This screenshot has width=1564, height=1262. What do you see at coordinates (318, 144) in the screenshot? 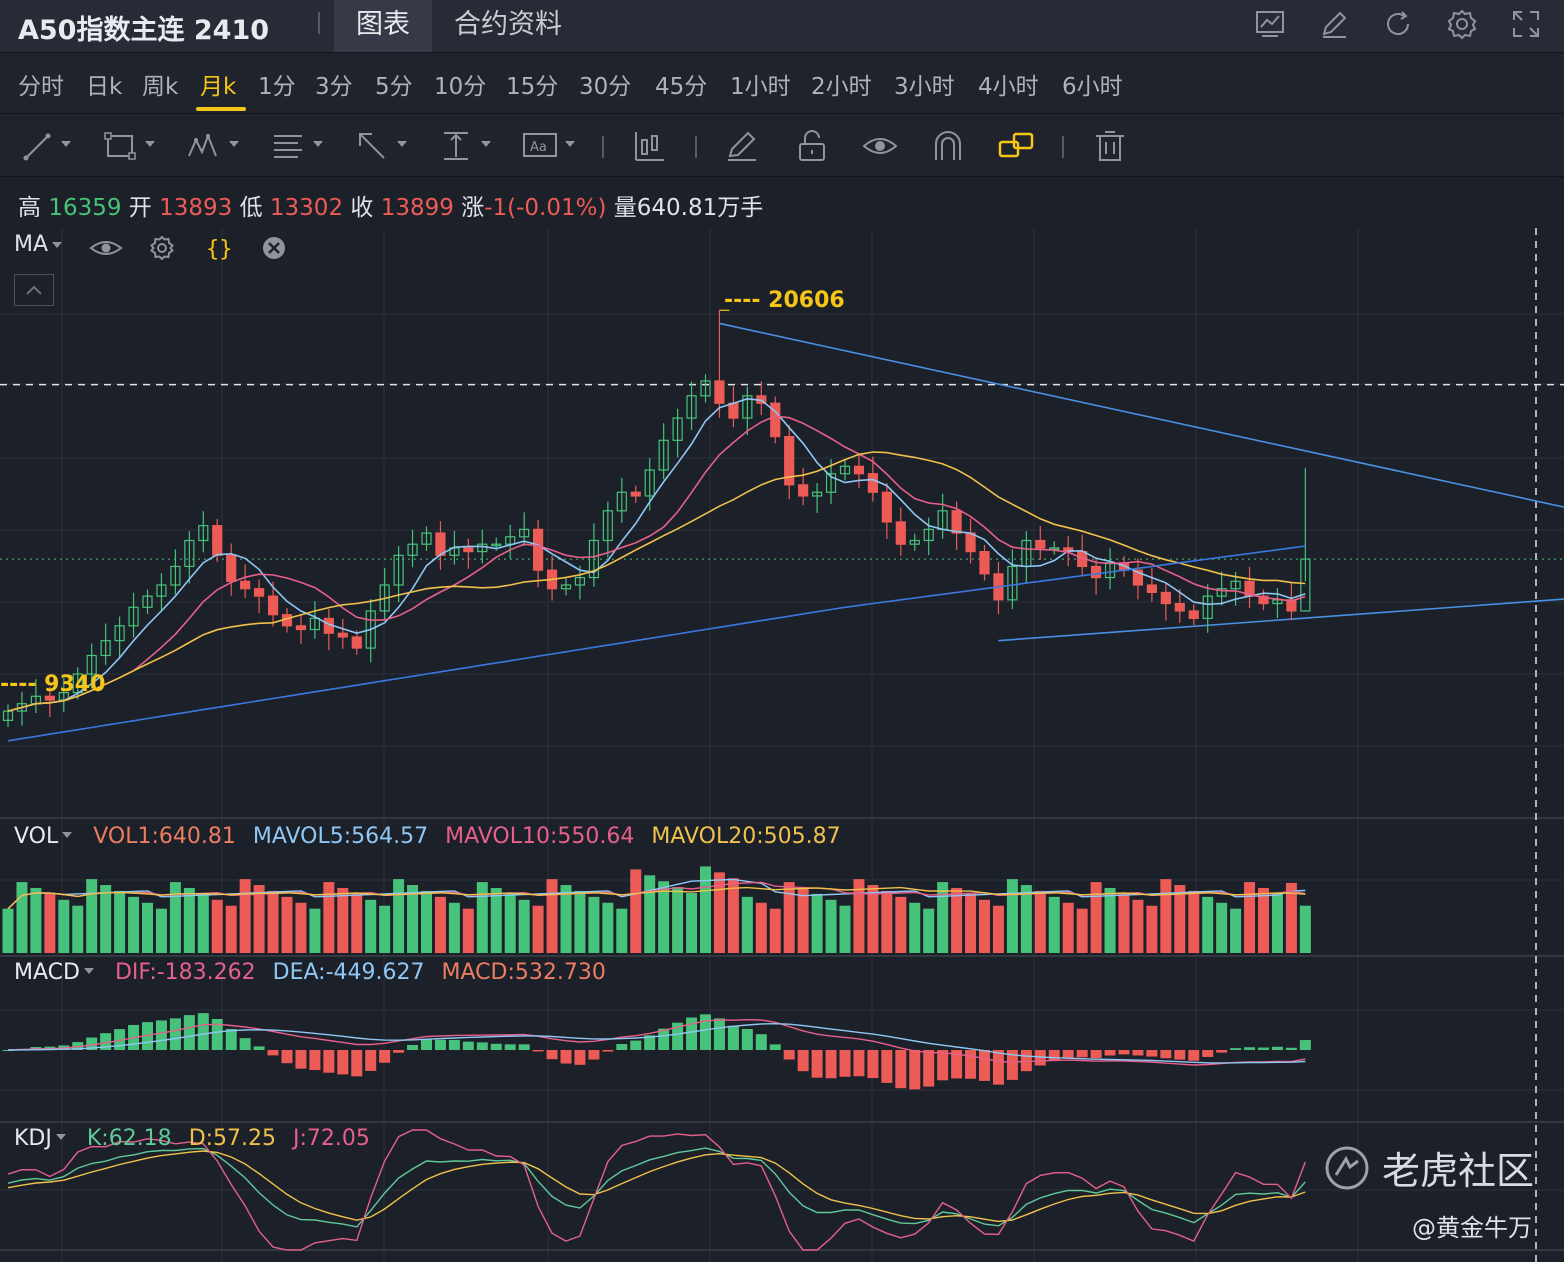
I see `fib-caret` at bounding box center [318, 144].